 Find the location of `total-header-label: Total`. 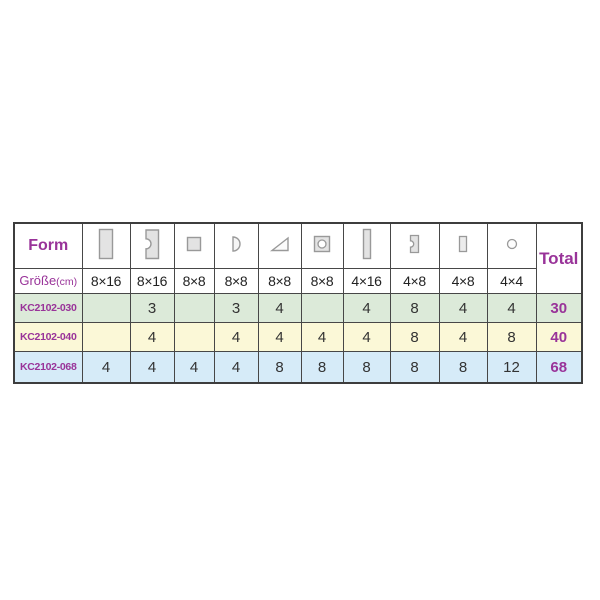

total-header-label: Total is located at coordinates (559, 258).